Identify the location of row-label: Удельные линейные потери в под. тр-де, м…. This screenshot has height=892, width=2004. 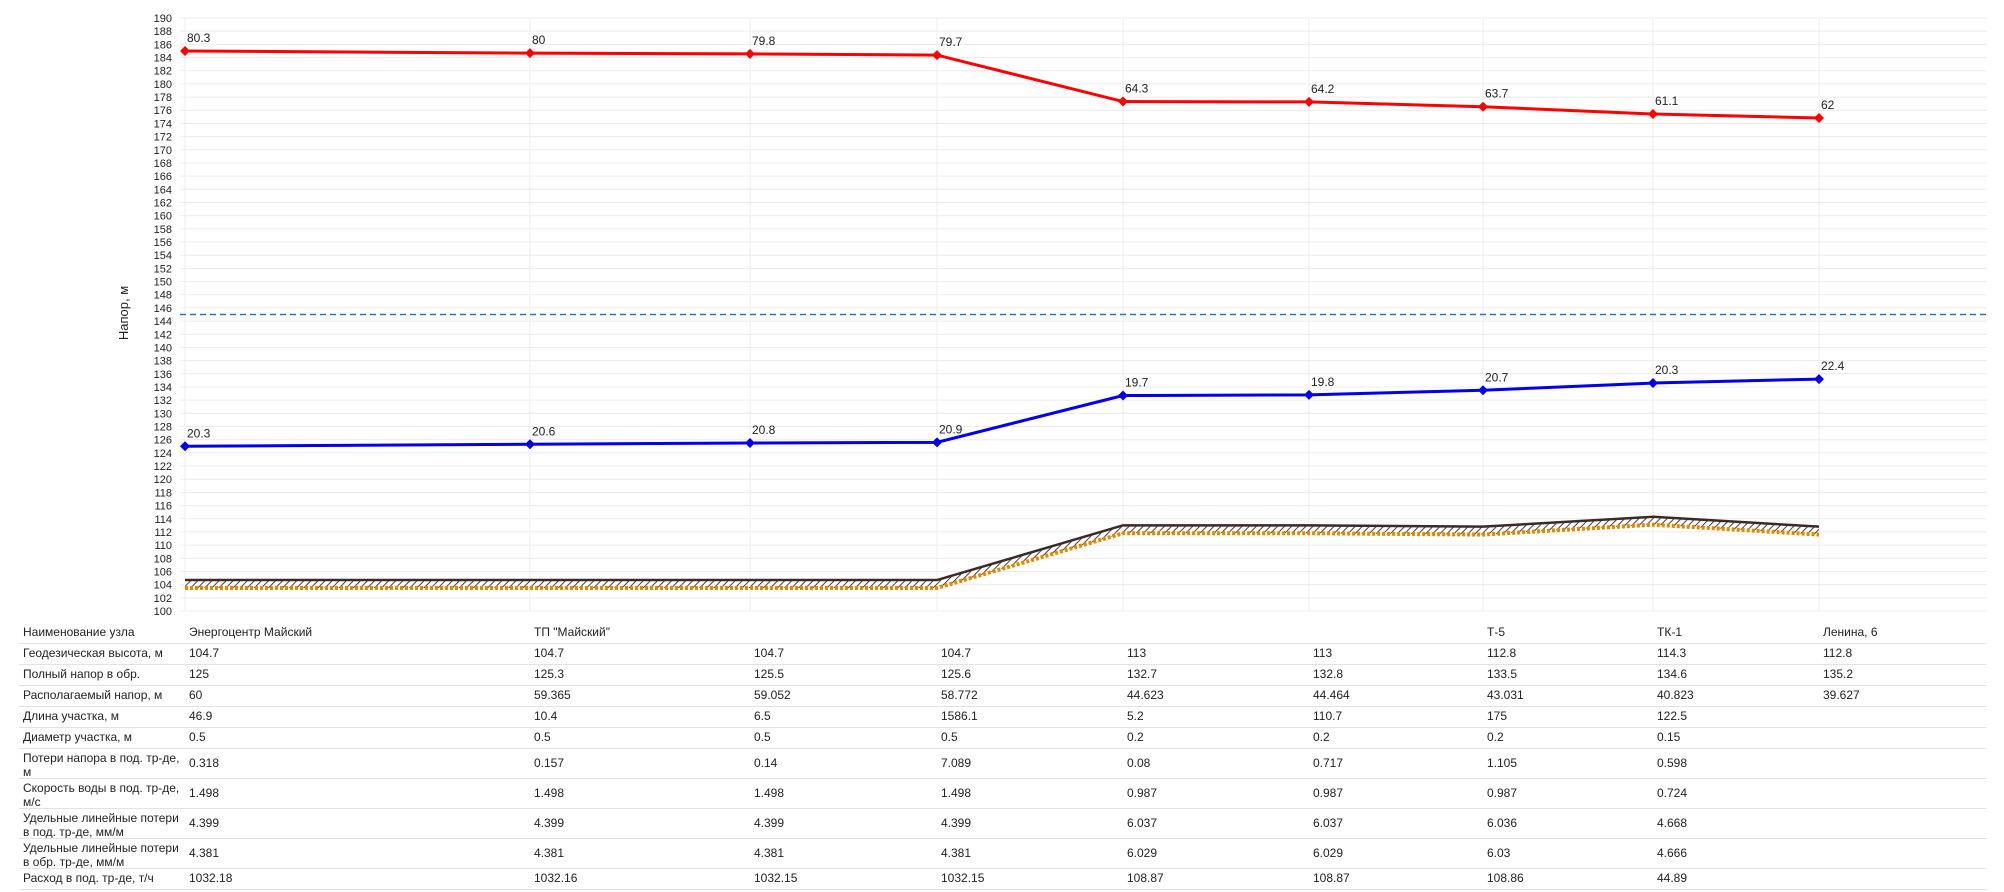
(101, 824).